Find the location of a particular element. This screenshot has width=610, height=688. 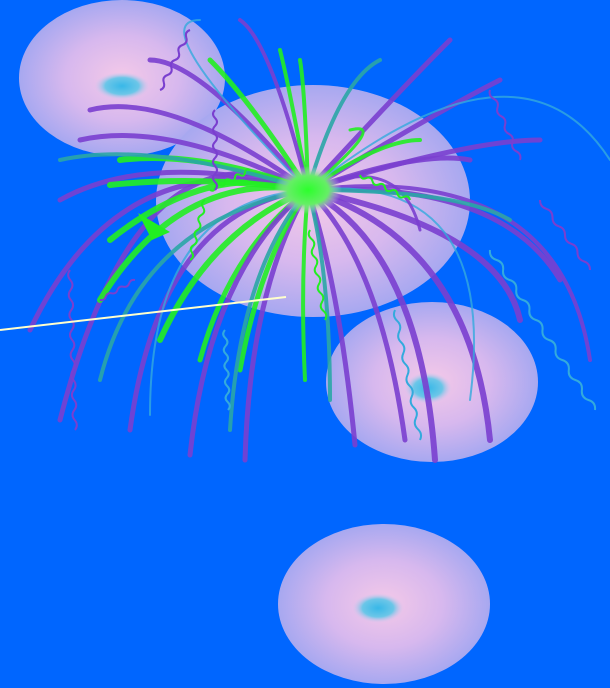

arrow-icon is located at coordinates (154, 226).